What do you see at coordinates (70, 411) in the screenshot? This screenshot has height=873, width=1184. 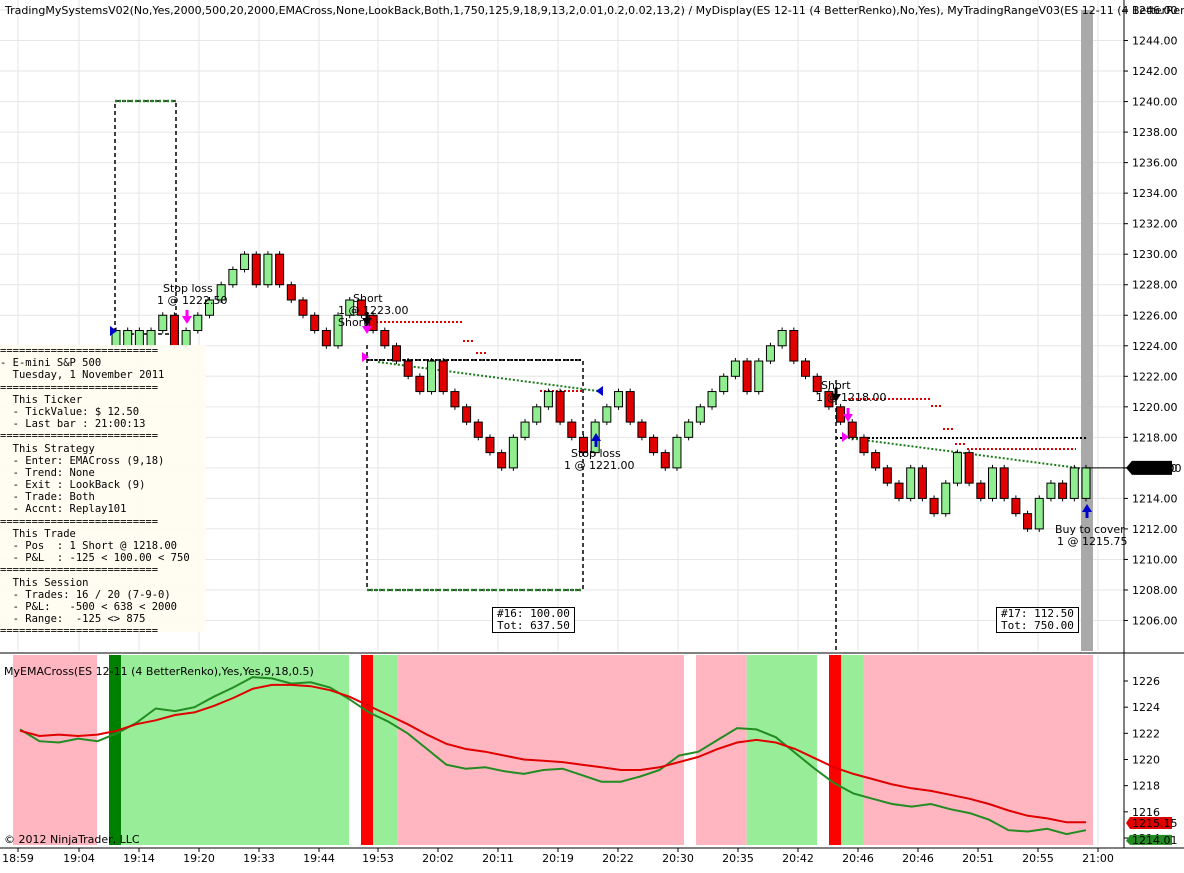 I see `info-line: - TickValue: $ 12.50` at bounding box center [70, 411].